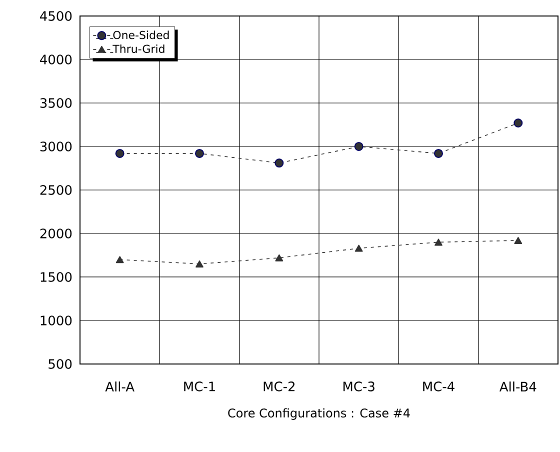 The image size is (560, 452). Describe the element at coordinates (319, 414) in the screenshot. I see `x-axis-title: Core Configurations : Case #4` at that location.